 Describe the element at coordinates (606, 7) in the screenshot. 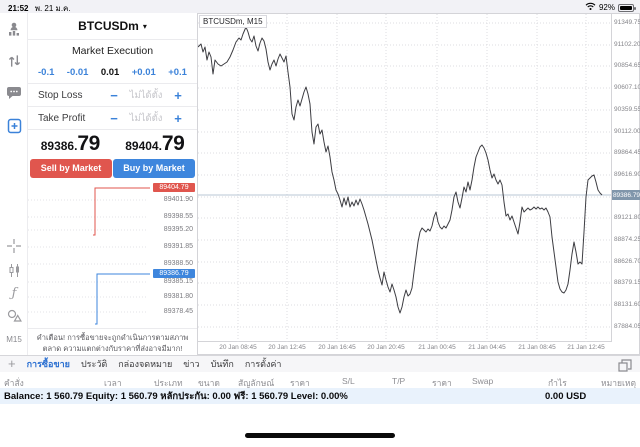

I see `battery-percent: 92%` at that location.